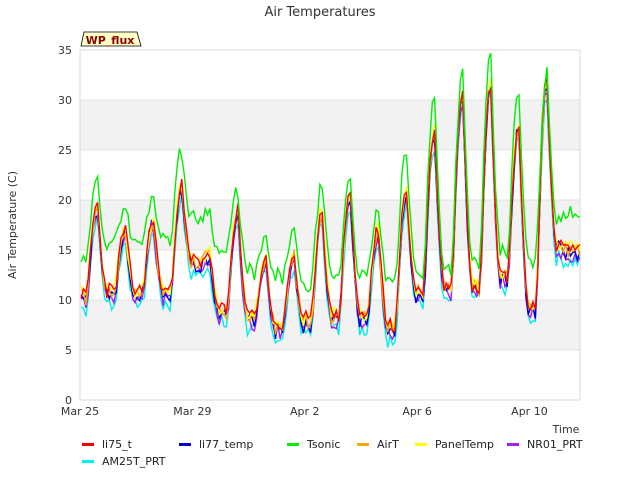  What do you see at coordinates (117, 444) in the screenshot?
I see `legend-label: li75_t` at bounding box center [117, 444].